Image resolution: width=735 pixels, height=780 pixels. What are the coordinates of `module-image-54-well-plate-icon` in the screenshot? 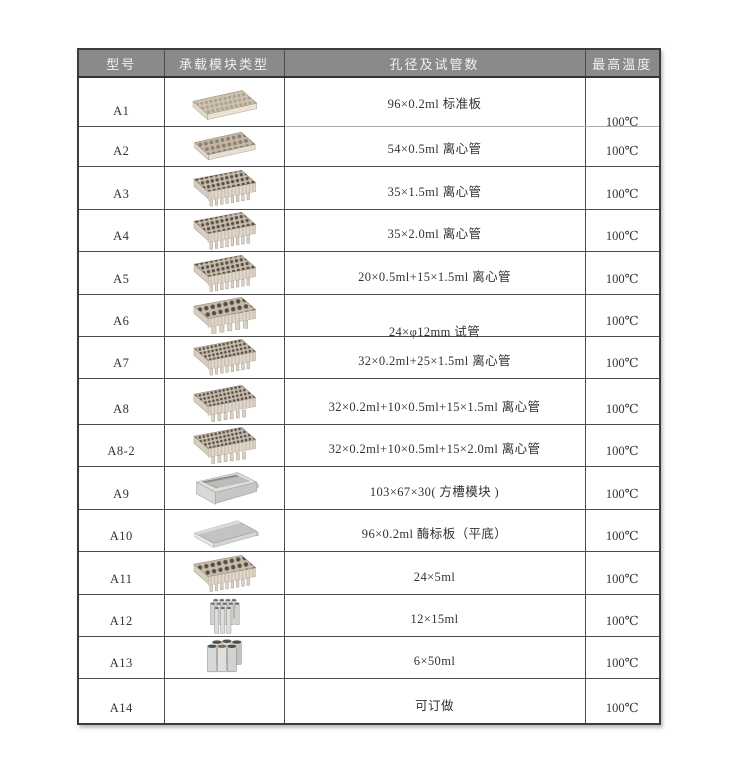 It's located at (224, 145).